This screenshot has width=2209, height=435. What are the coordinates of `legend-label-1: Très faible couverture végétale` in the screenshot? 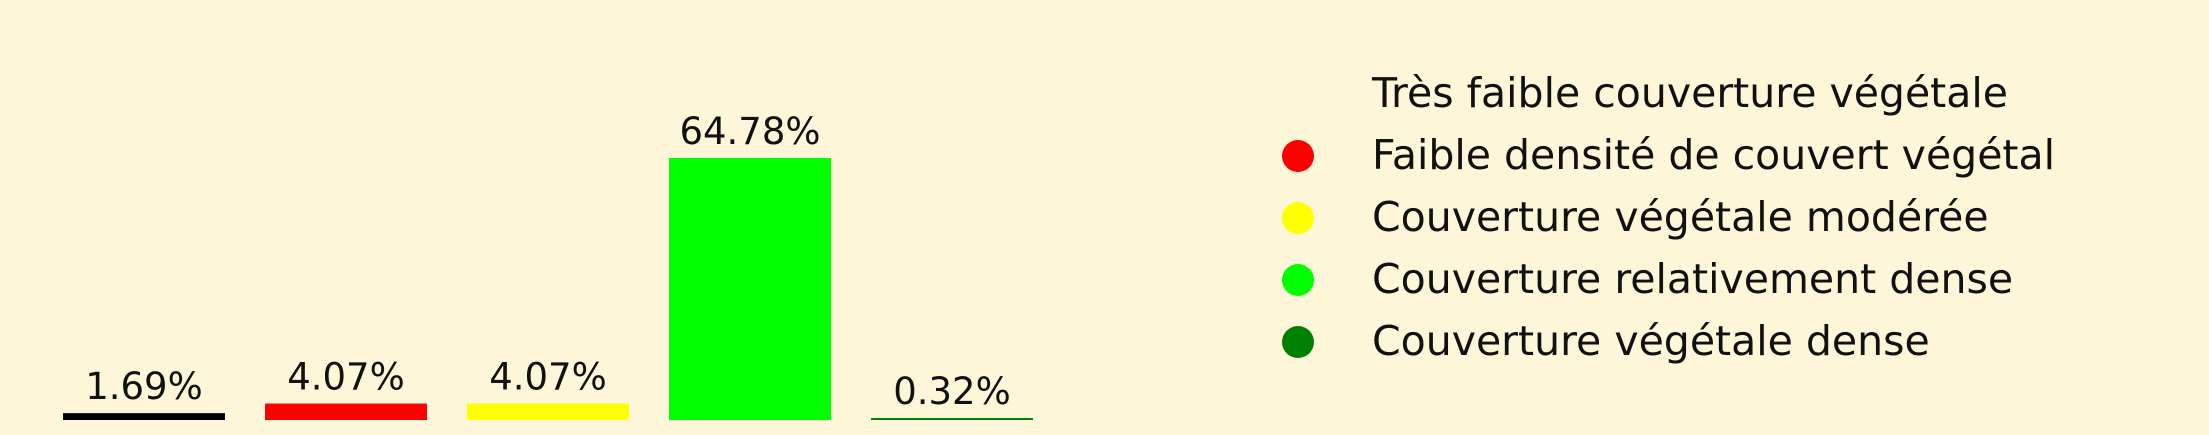 It's located at (1689, 93).